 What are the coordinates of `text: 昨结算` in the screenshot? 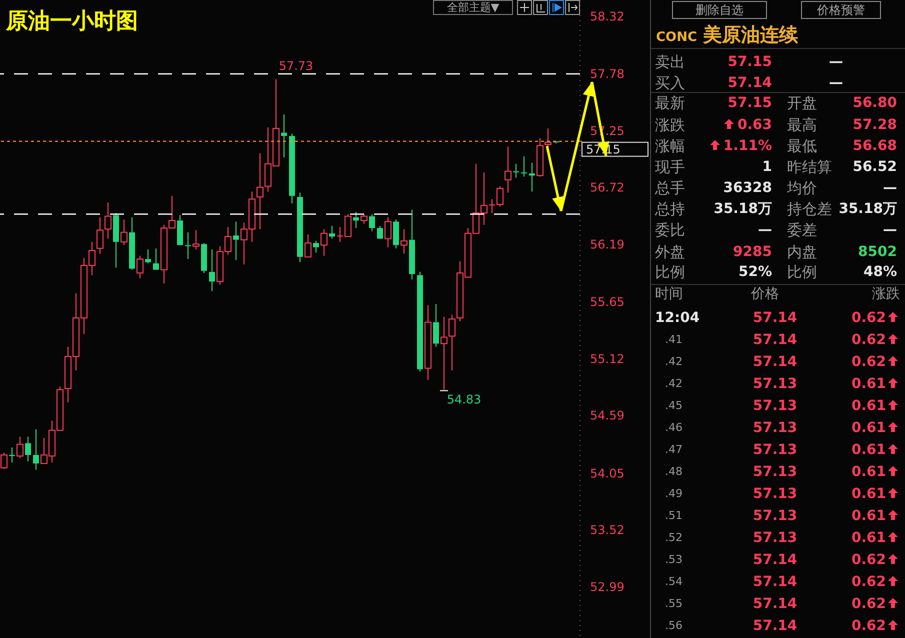 It's located at (809, 167).